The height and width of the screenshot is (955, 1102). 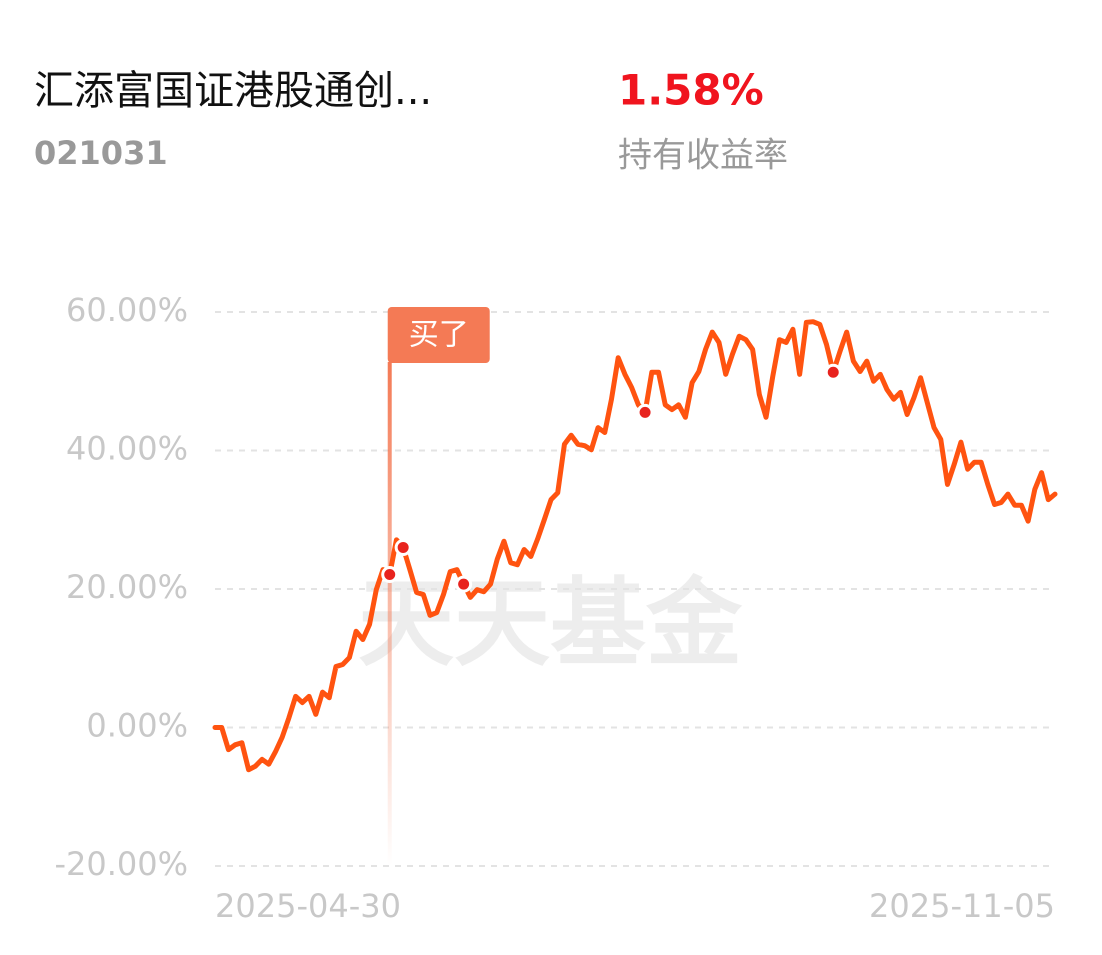 What do you see at coordinates (962, 906) in the screenshot?
I see `x-tick-label: 2025-11-05` at bounding box center [962, 906].